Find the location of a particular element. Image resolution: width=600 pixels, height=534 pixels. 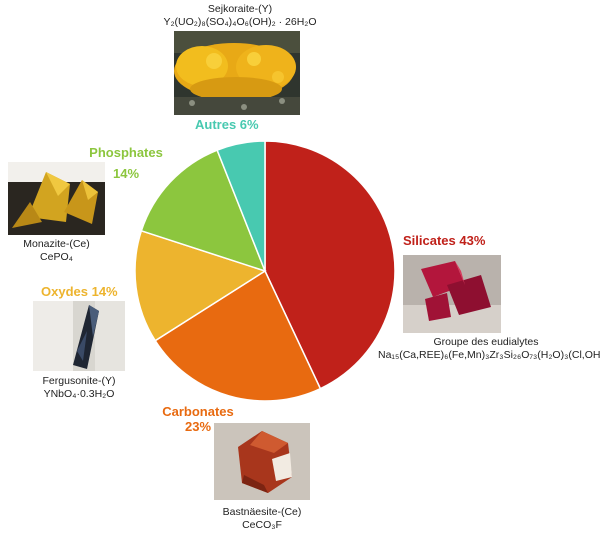

slice-label-carbonates-name: Carbonates is located at coordinates (198, 411).